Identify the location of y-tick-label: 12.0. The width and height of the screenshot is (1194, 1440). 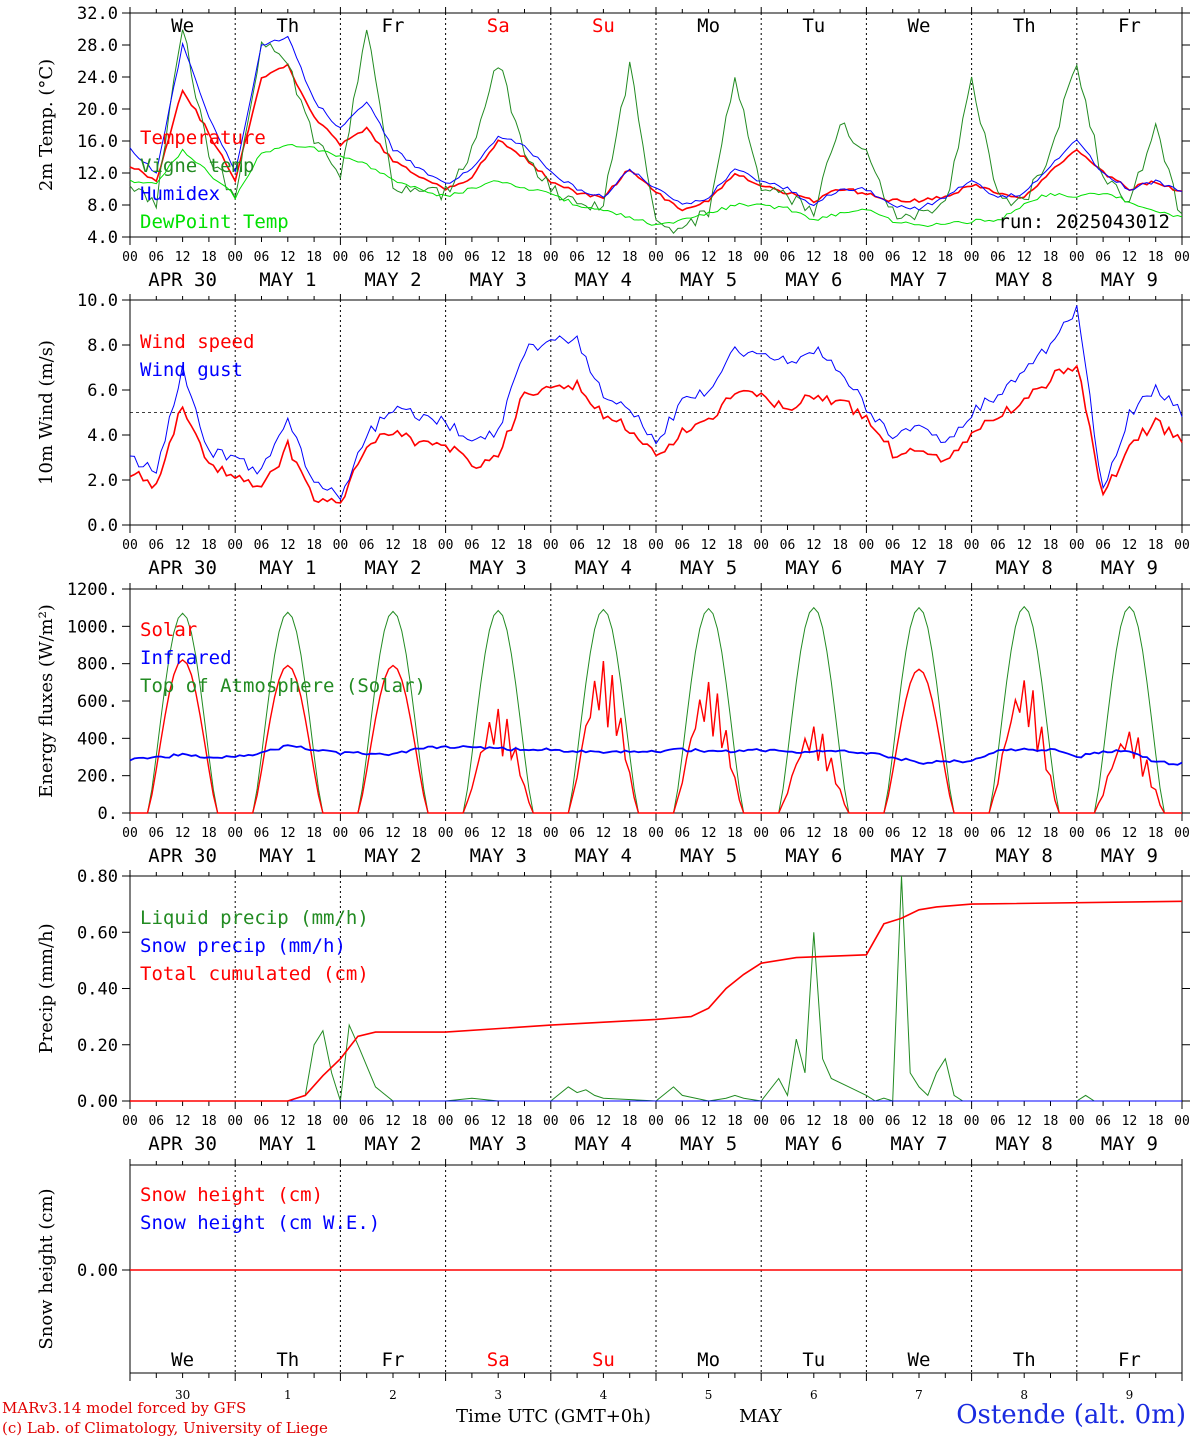
(97, 174).